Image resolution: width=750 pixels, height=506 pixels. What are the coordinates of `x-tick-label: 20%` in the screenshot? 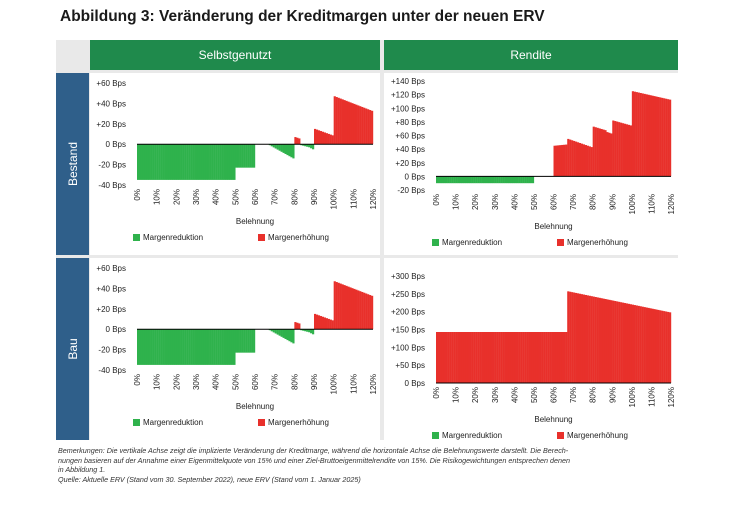 It's located at (176, 382).